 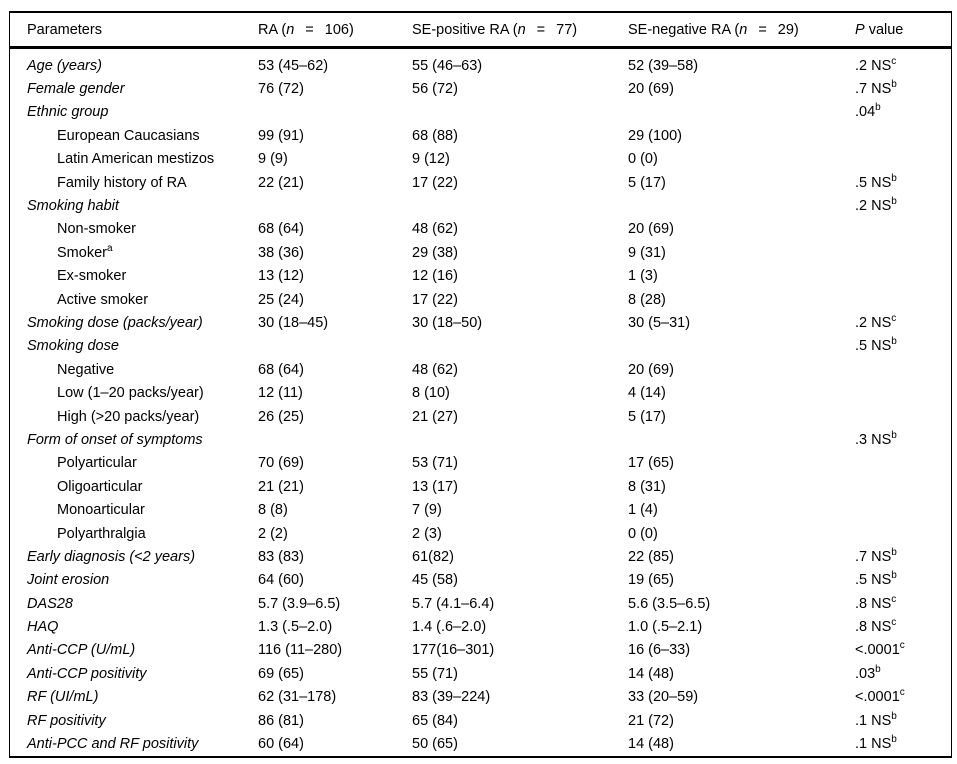 I want to click on value-cell: 64 (60), so click(x=281, y=580).